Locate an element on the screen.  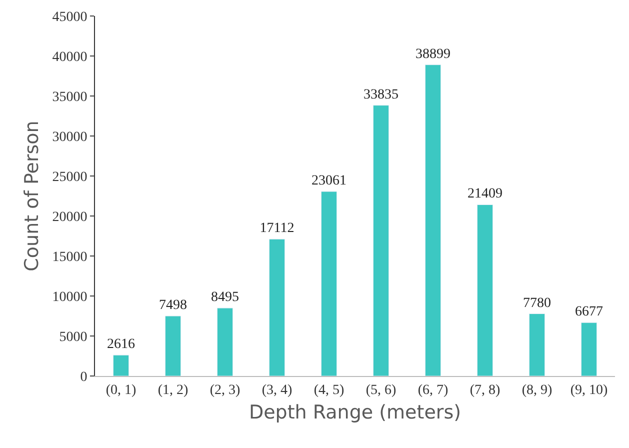
y-axis-title: Count of Person is located at coordinates (32, 196).